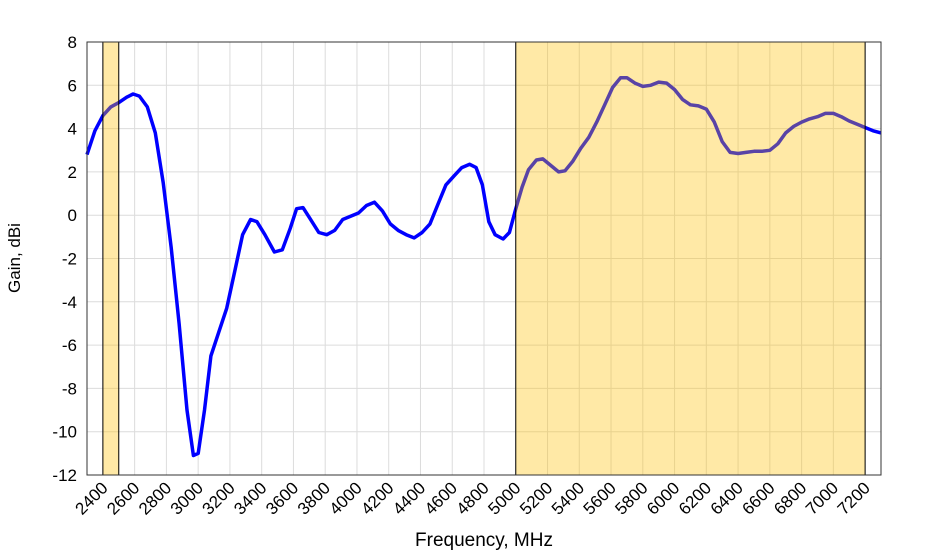 This screenshot has height=558, width=933. What do you see at coordinates (758, 498) in the screenshot?
I see `x-tick-label: 6600` at bounding box center [758, 498].